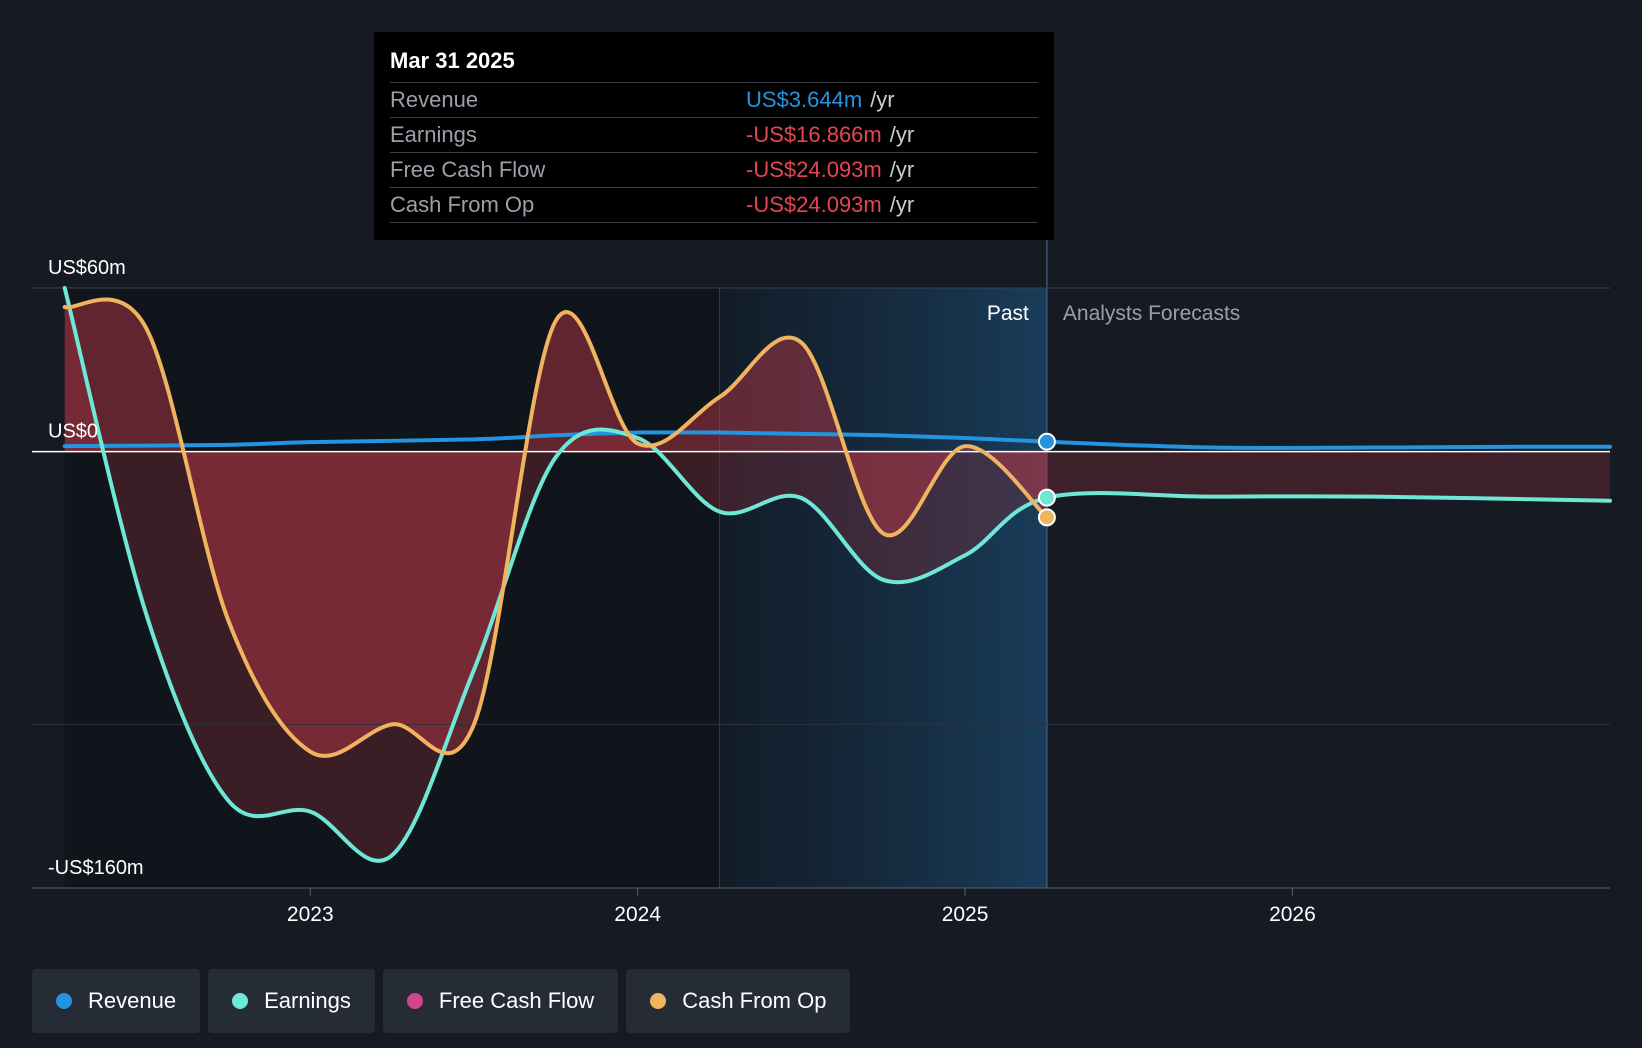  Describe the element at coordinates (754, 1000) in the screenshot. I see `legend-label: Cash From Op` at that location.